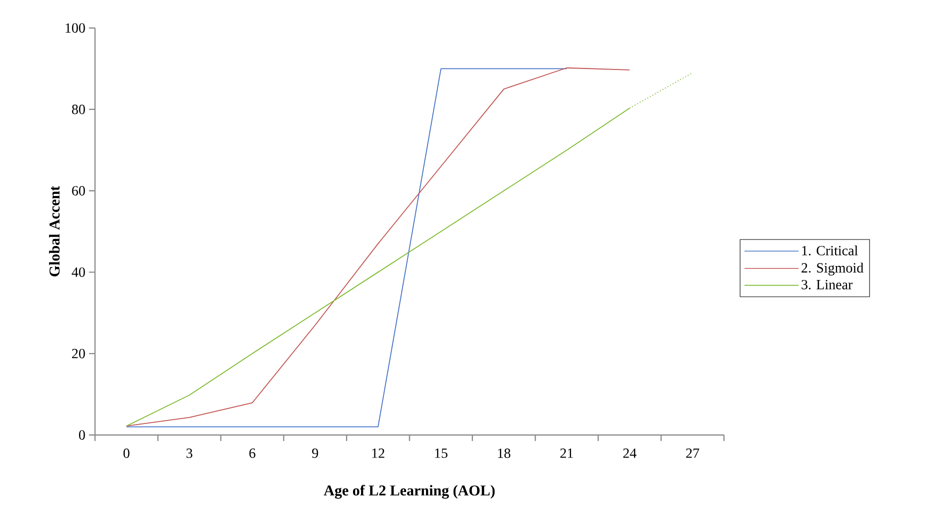 The height and width of the screenshot is (518, 927). What do you see at coordinates (693, 453) in the screenshot?
I see `x-tick-label: 27` at bounding box center [693, 453].